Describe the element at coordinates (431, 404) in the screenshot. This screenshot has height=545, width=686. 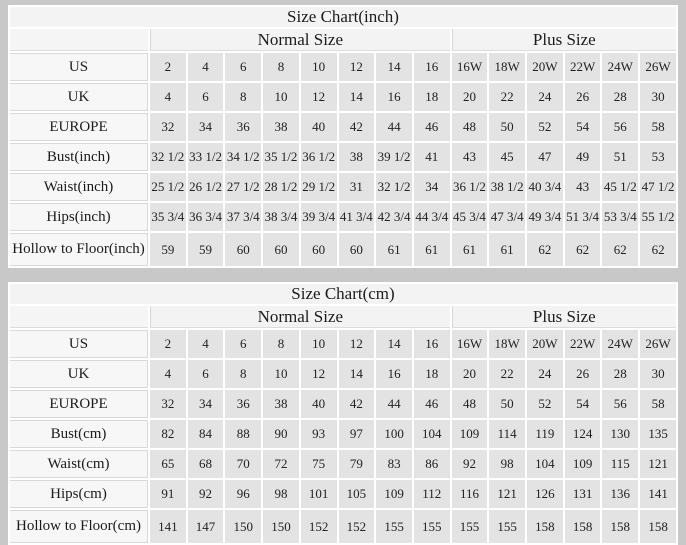
I see `size-cell: 46` at that location.